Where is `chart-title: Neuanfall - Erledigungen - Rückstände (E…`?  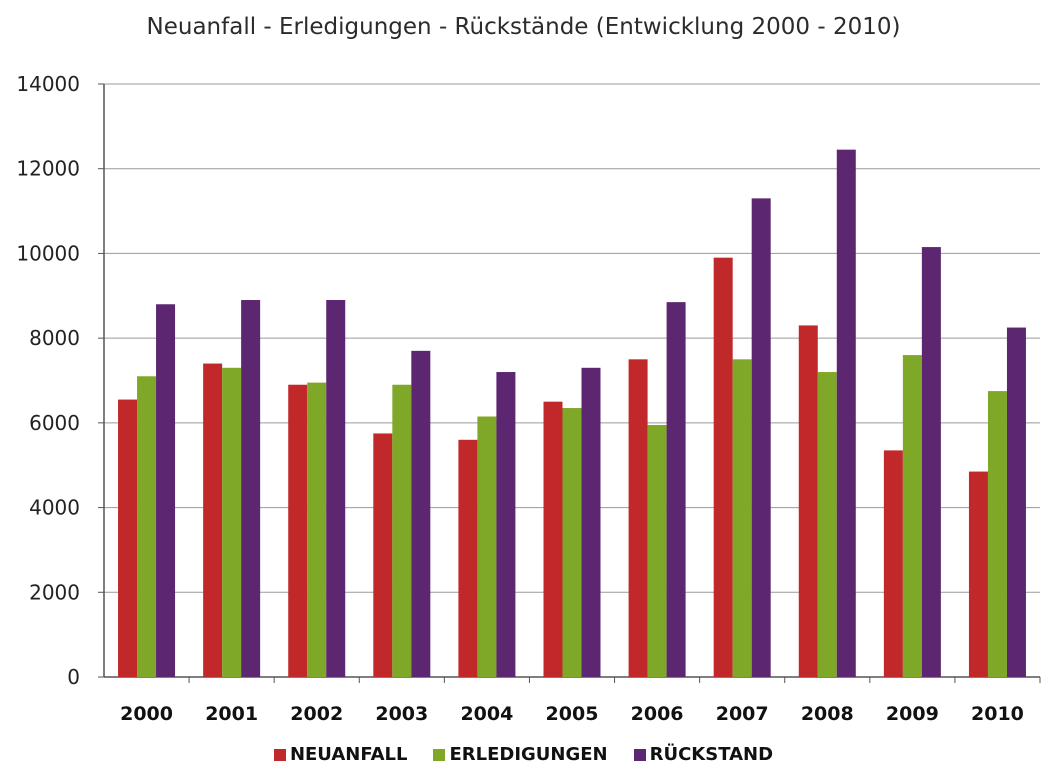
chart-title: Neuanfall - Erledigungen - Rückstände (E… is located at coordinates (523, 27).